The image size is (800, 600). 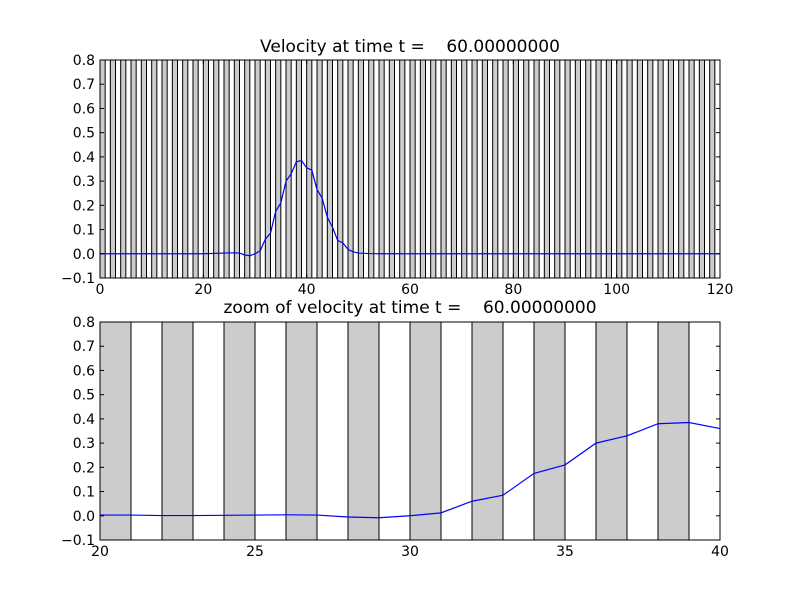 What do you see at coordinates (84, 468) in the screenshot?
I see `y-tick-label: 0.2` at bounding box center [84, 468].